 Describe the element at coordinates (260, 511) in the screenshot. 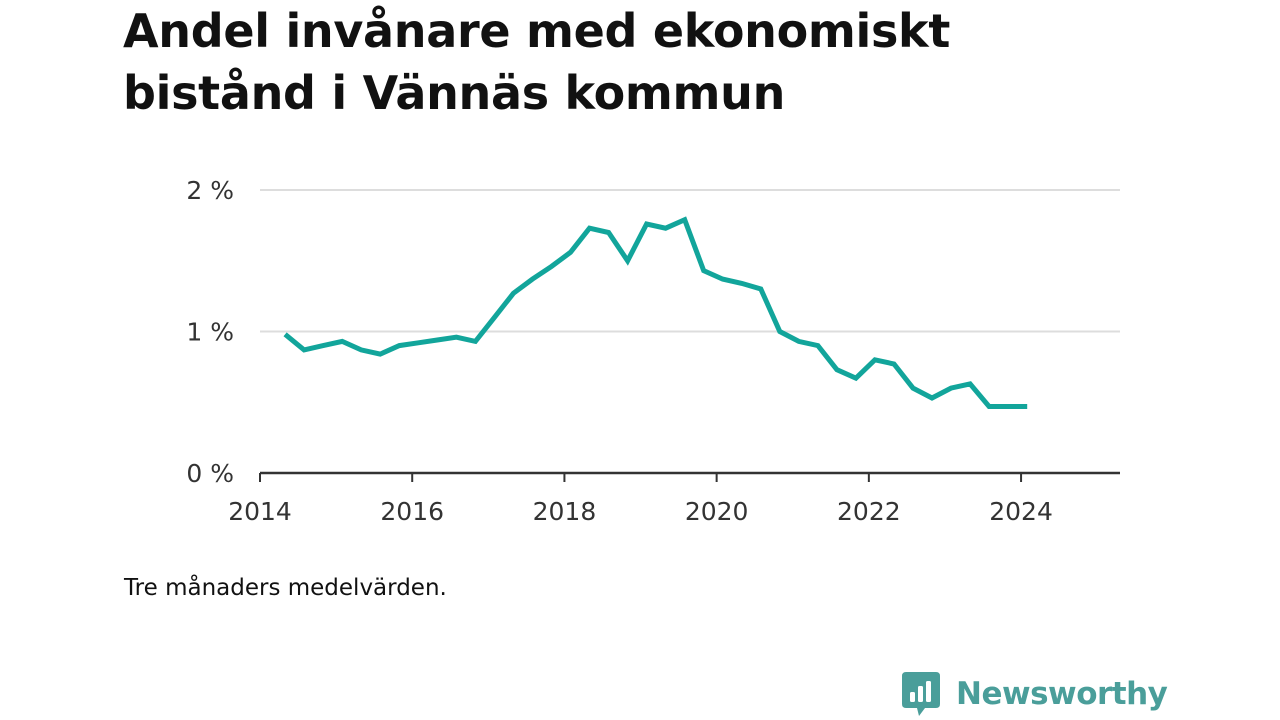

I see `x-tick-label-0: 2014` at that location.